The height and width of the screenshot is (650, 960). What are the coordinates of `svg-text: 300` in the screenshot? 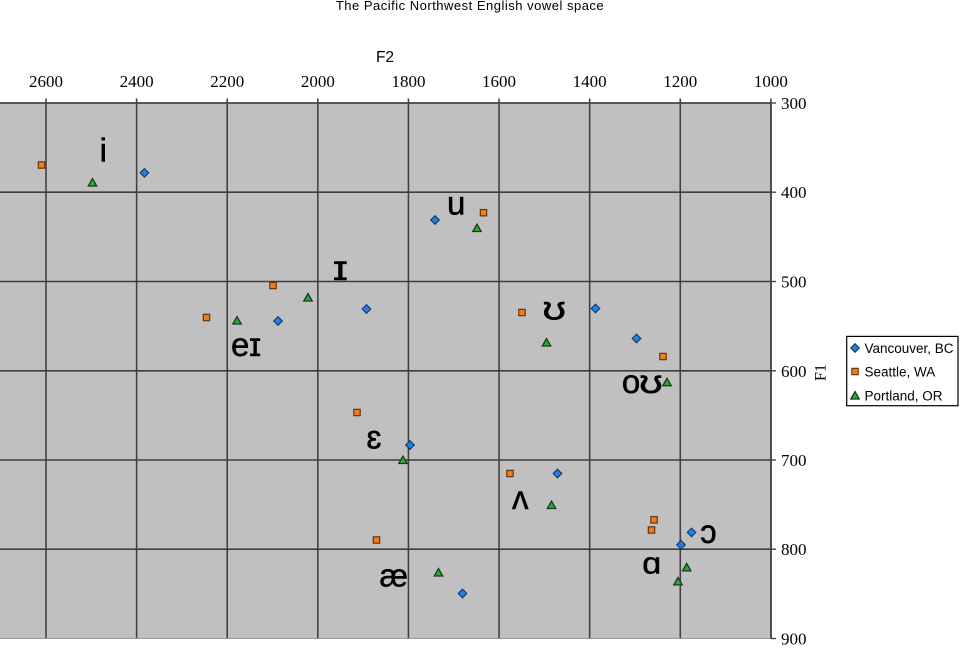 It's located at (794, 103).